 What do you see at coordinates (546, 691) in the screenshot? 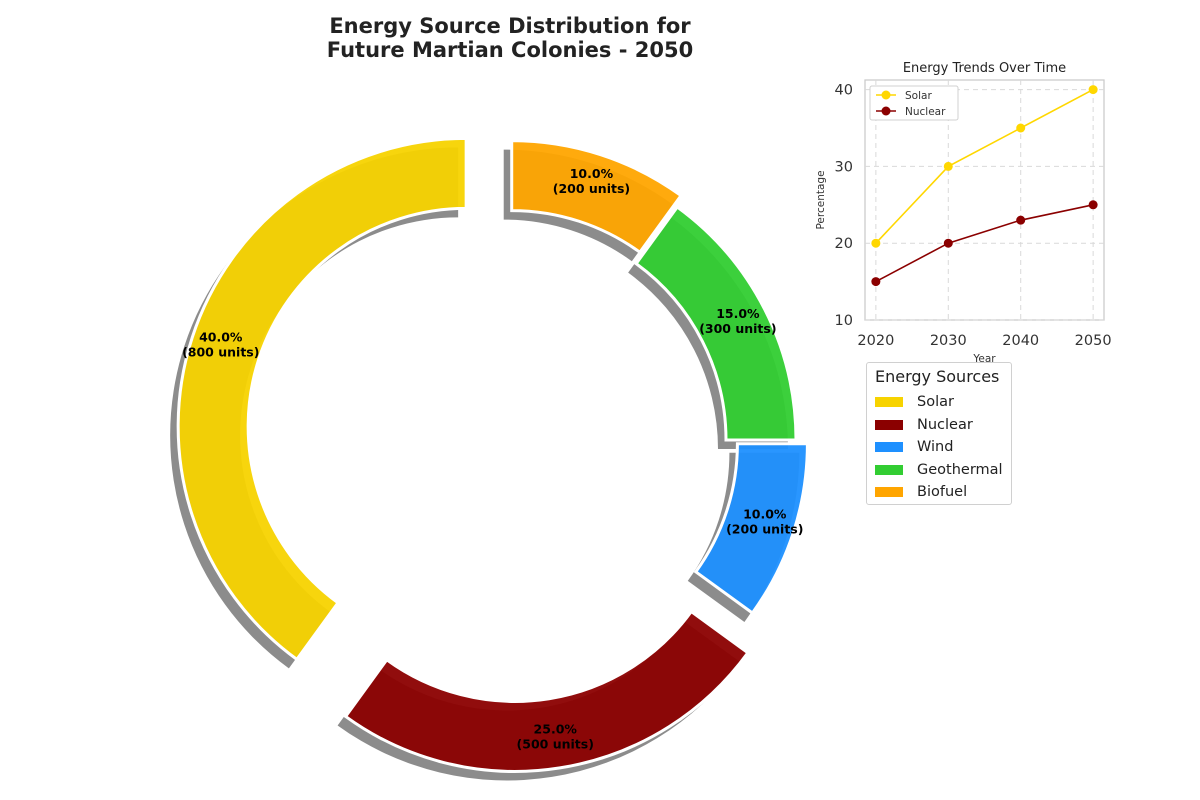
I see `wedge-nuclear` at bounding box center [546, 691].